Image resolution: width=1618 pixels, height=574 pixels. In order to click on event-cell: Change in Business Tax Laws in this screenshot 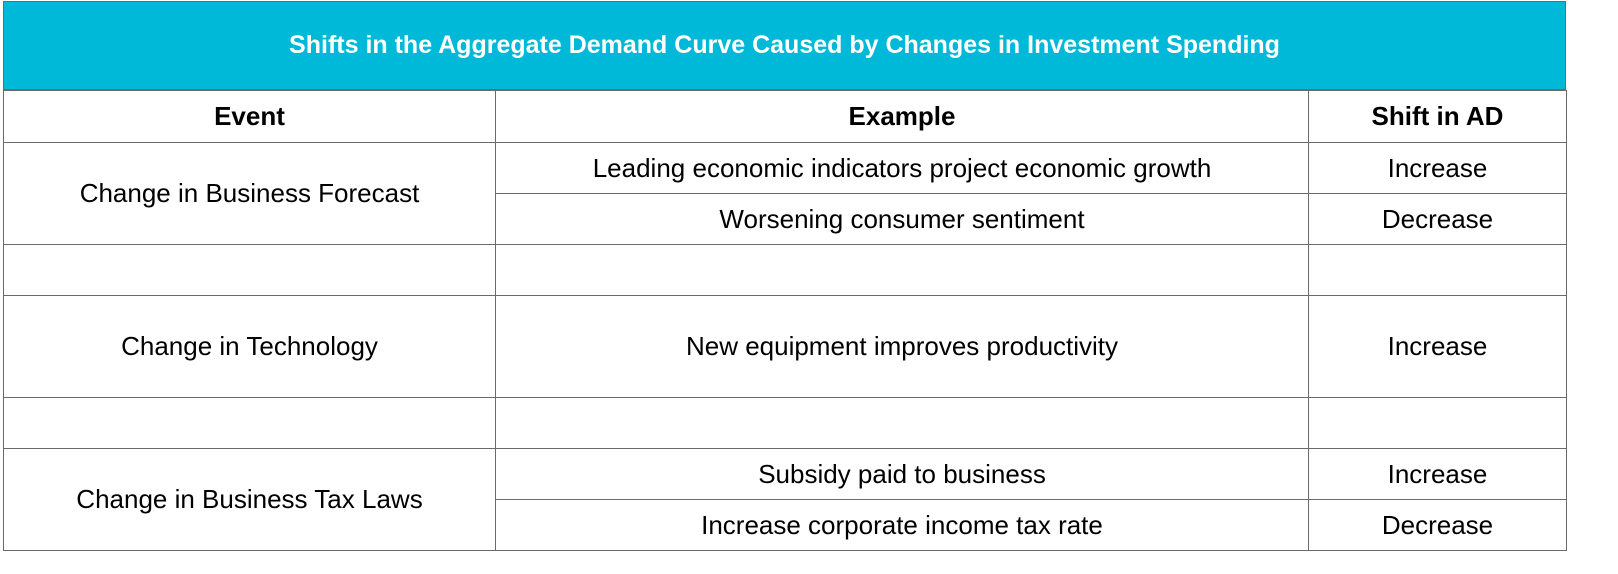, I will do `click(249, 499)`.